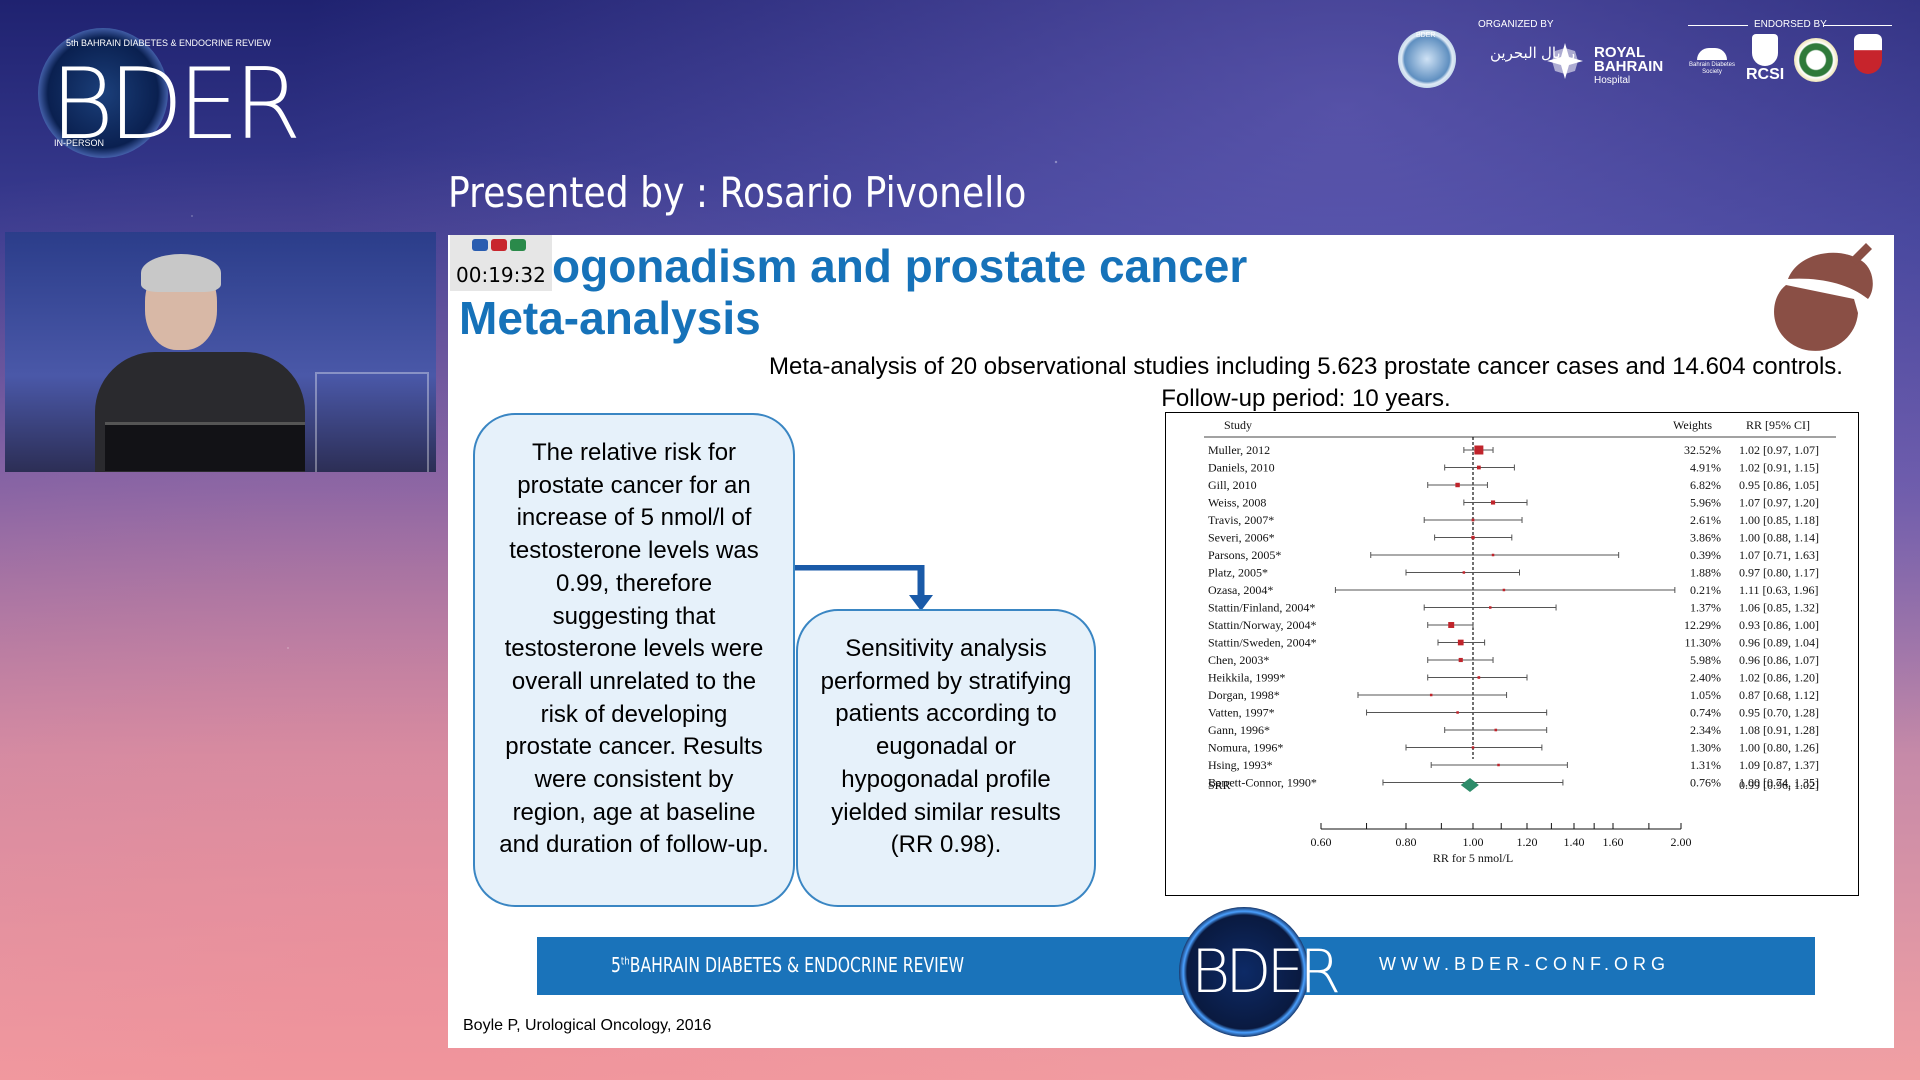 This screenshot has width=1920, height=1080. Describe the element at coordinates (1705, 573) in the screenshot. I see `forest-weight: 1.88%` at that location.